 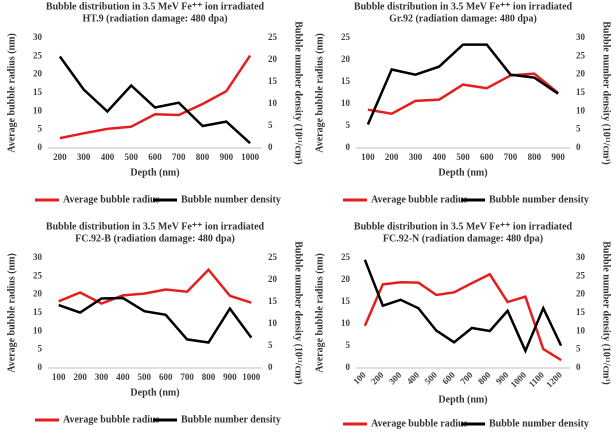 What do you see at coordinates (537, 379) in the screenshot?
I see `x-tick-label: 1100` at bounding box center [537, 379].